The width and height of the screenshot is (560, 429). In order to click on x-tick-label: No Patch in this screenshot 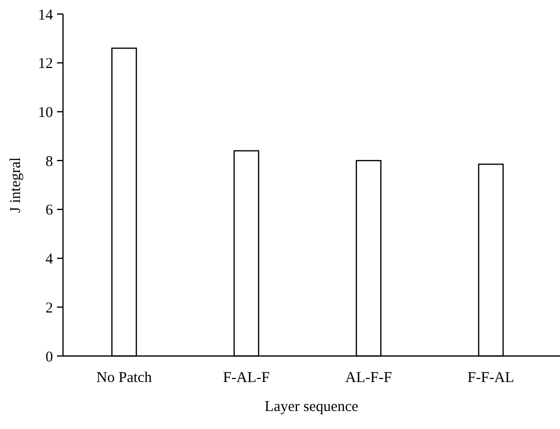, I will do `click(124, 378)`.